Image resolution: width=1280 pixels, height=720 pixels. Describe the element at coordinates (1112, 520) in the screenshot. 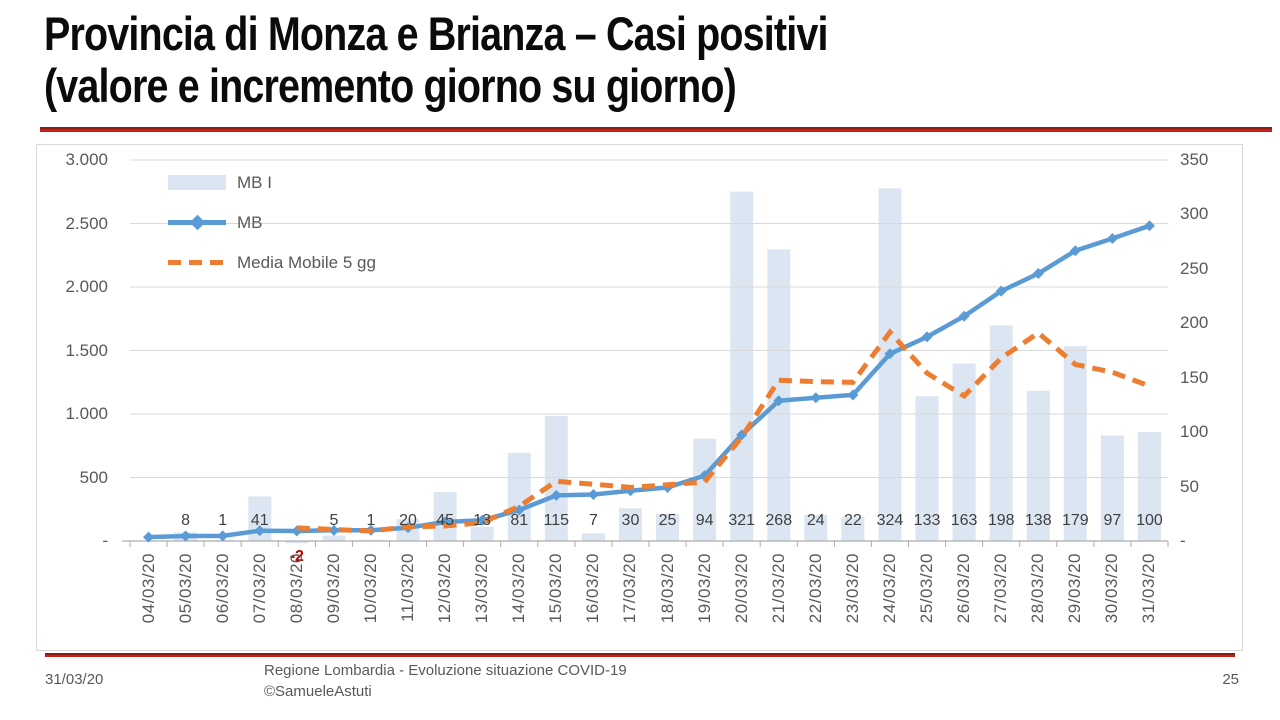

I see `bar-value-label: 97` at that location.